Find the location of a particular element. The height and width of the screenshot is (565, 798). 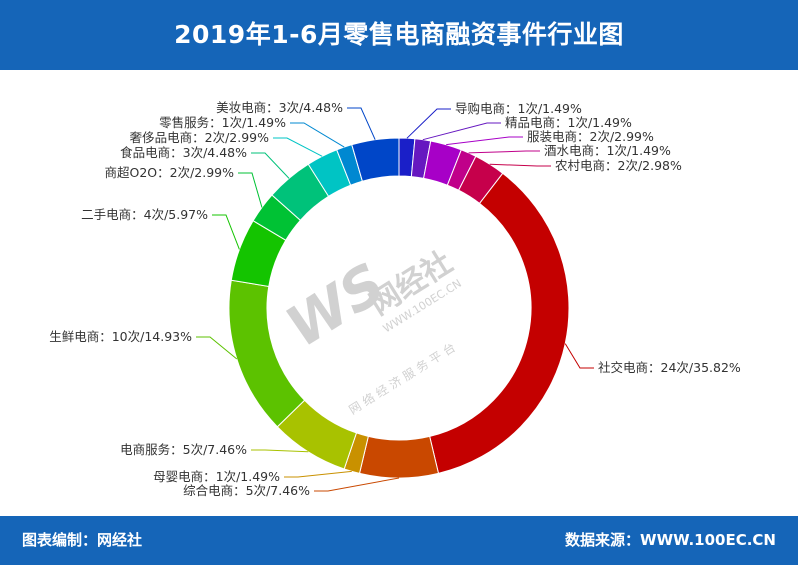

leader-line-生鲜电商 is located at coordinates (217, 348).